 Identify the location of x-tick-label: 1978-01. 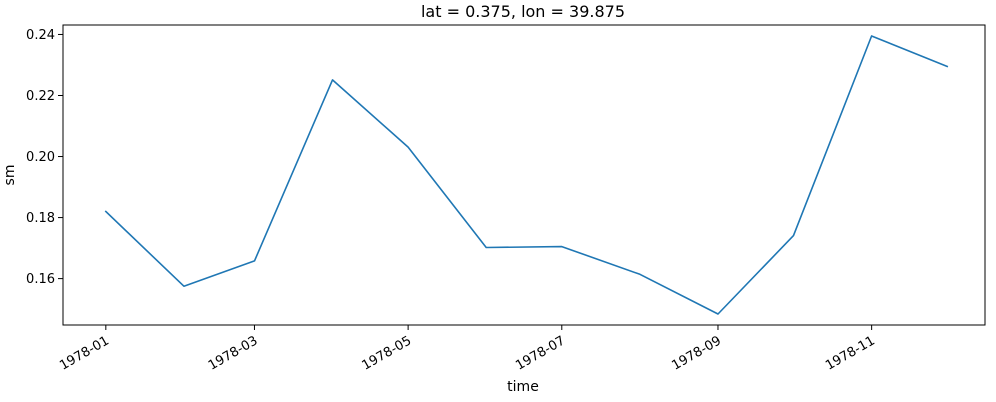
(84, 353).